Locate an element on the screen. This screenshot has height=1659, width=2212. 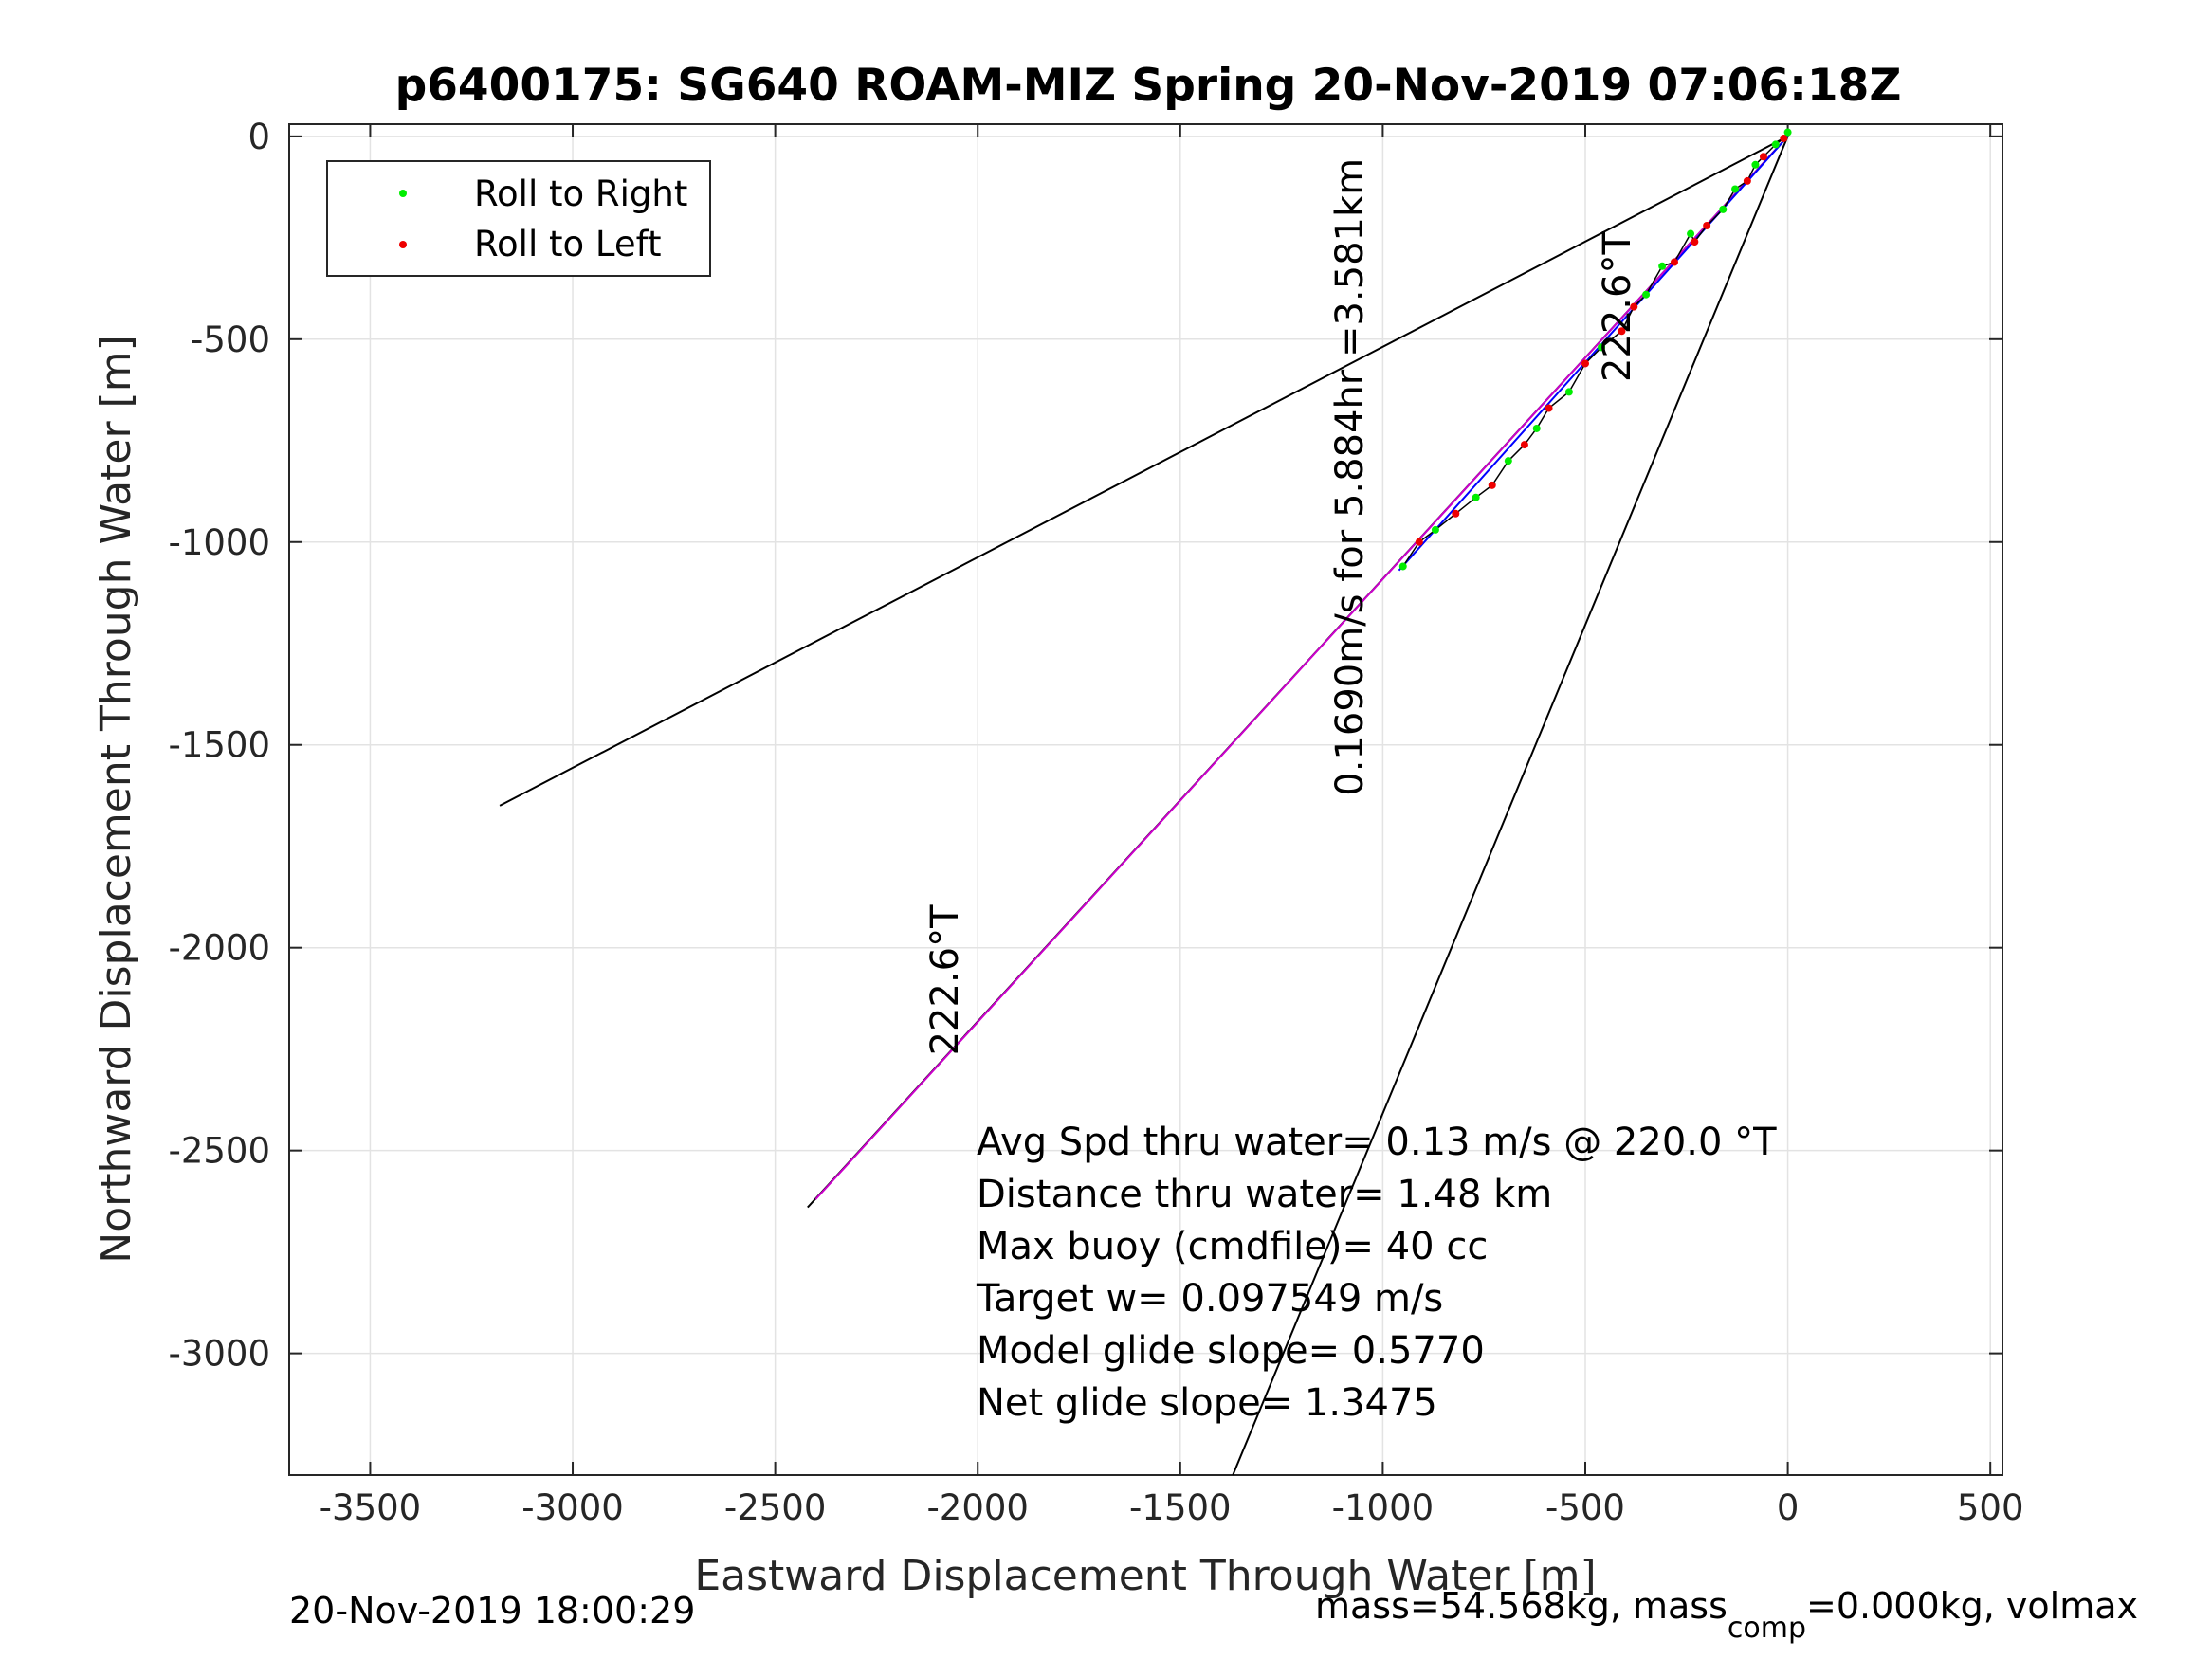
y-tick-label: -1500 is located at coordinates (219, 745).